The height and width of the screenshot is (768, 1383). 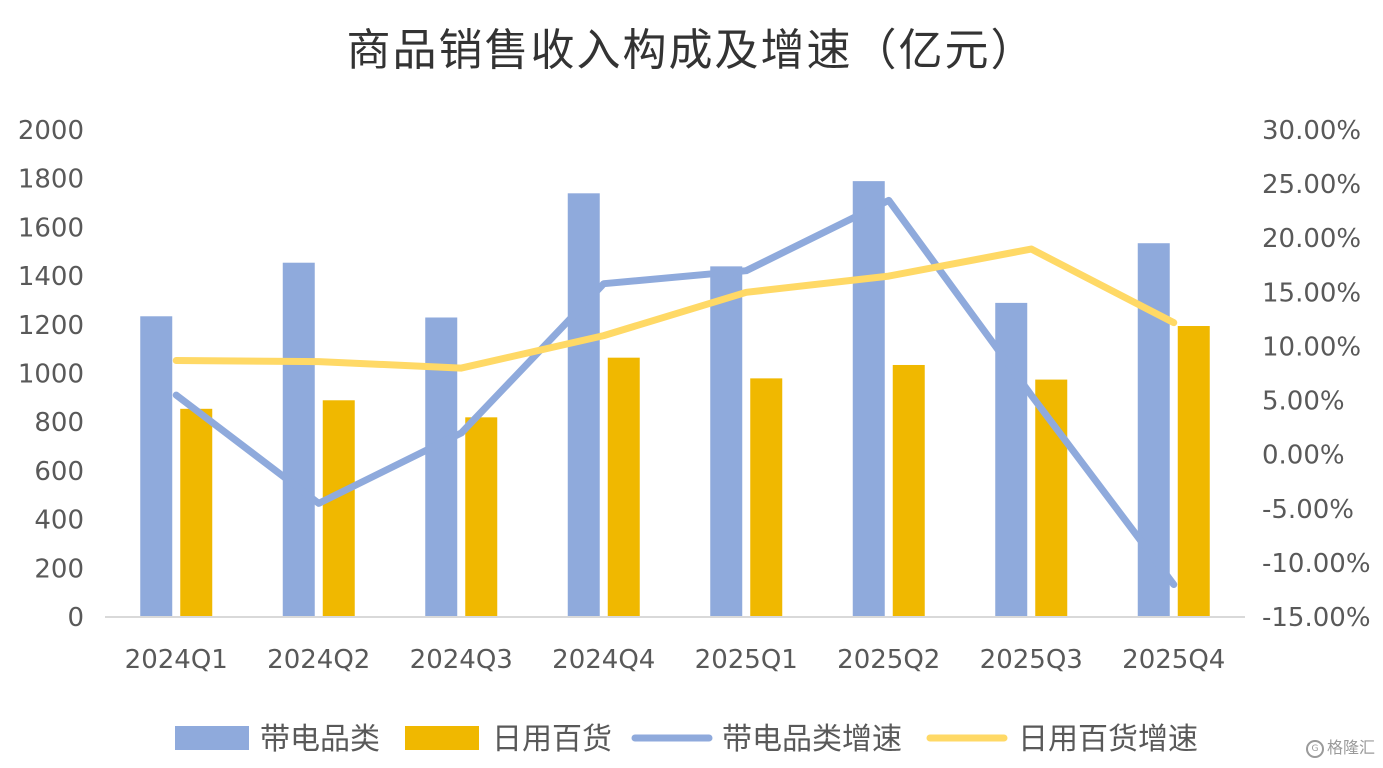 I want to click on y-tick-label-right: 30.00%, so click(x=1311, y=131).